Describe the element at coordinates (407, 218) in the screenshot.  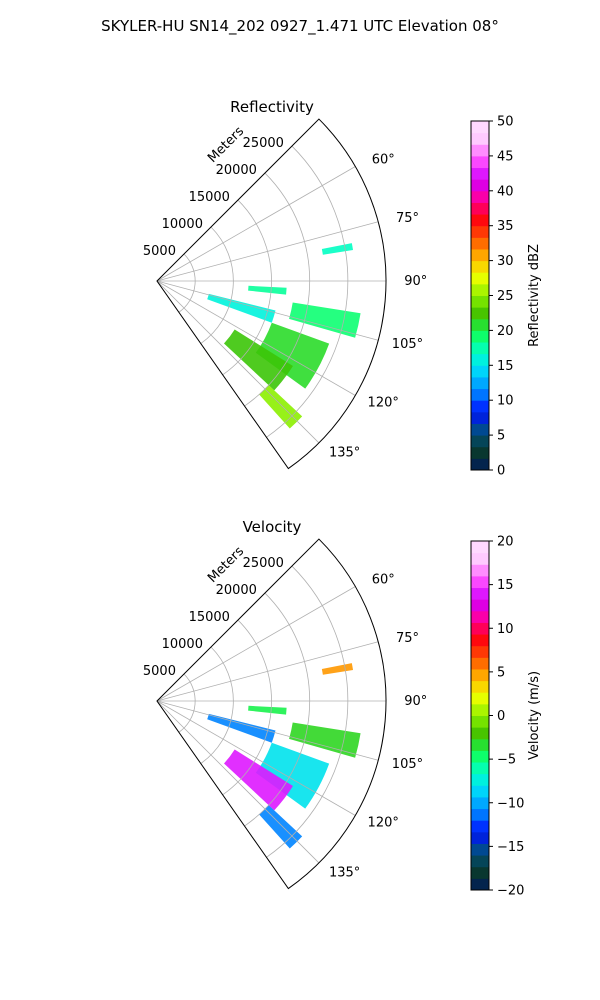
I see `angle-tick-label: 75°` at that location.